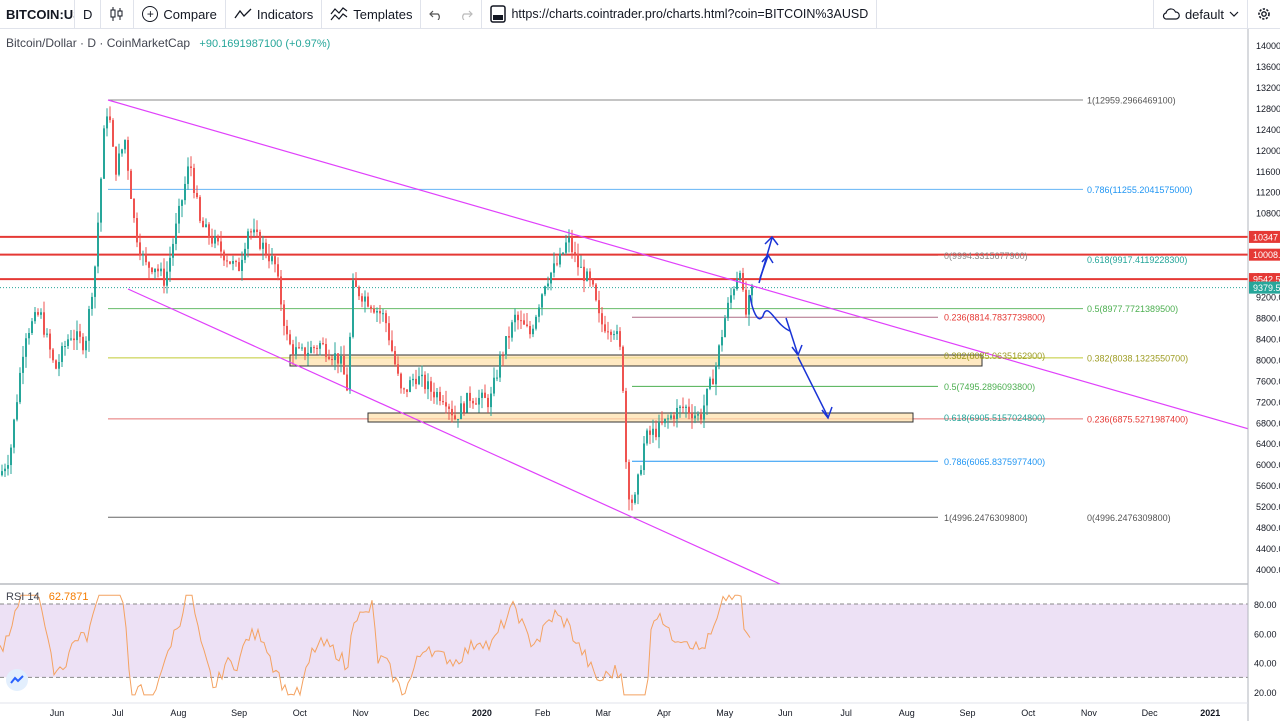 The width and height of the screenshot is (1280, 721). I want to click on fib-label: 0.382(8038.1323550700), so click(1137, 358).